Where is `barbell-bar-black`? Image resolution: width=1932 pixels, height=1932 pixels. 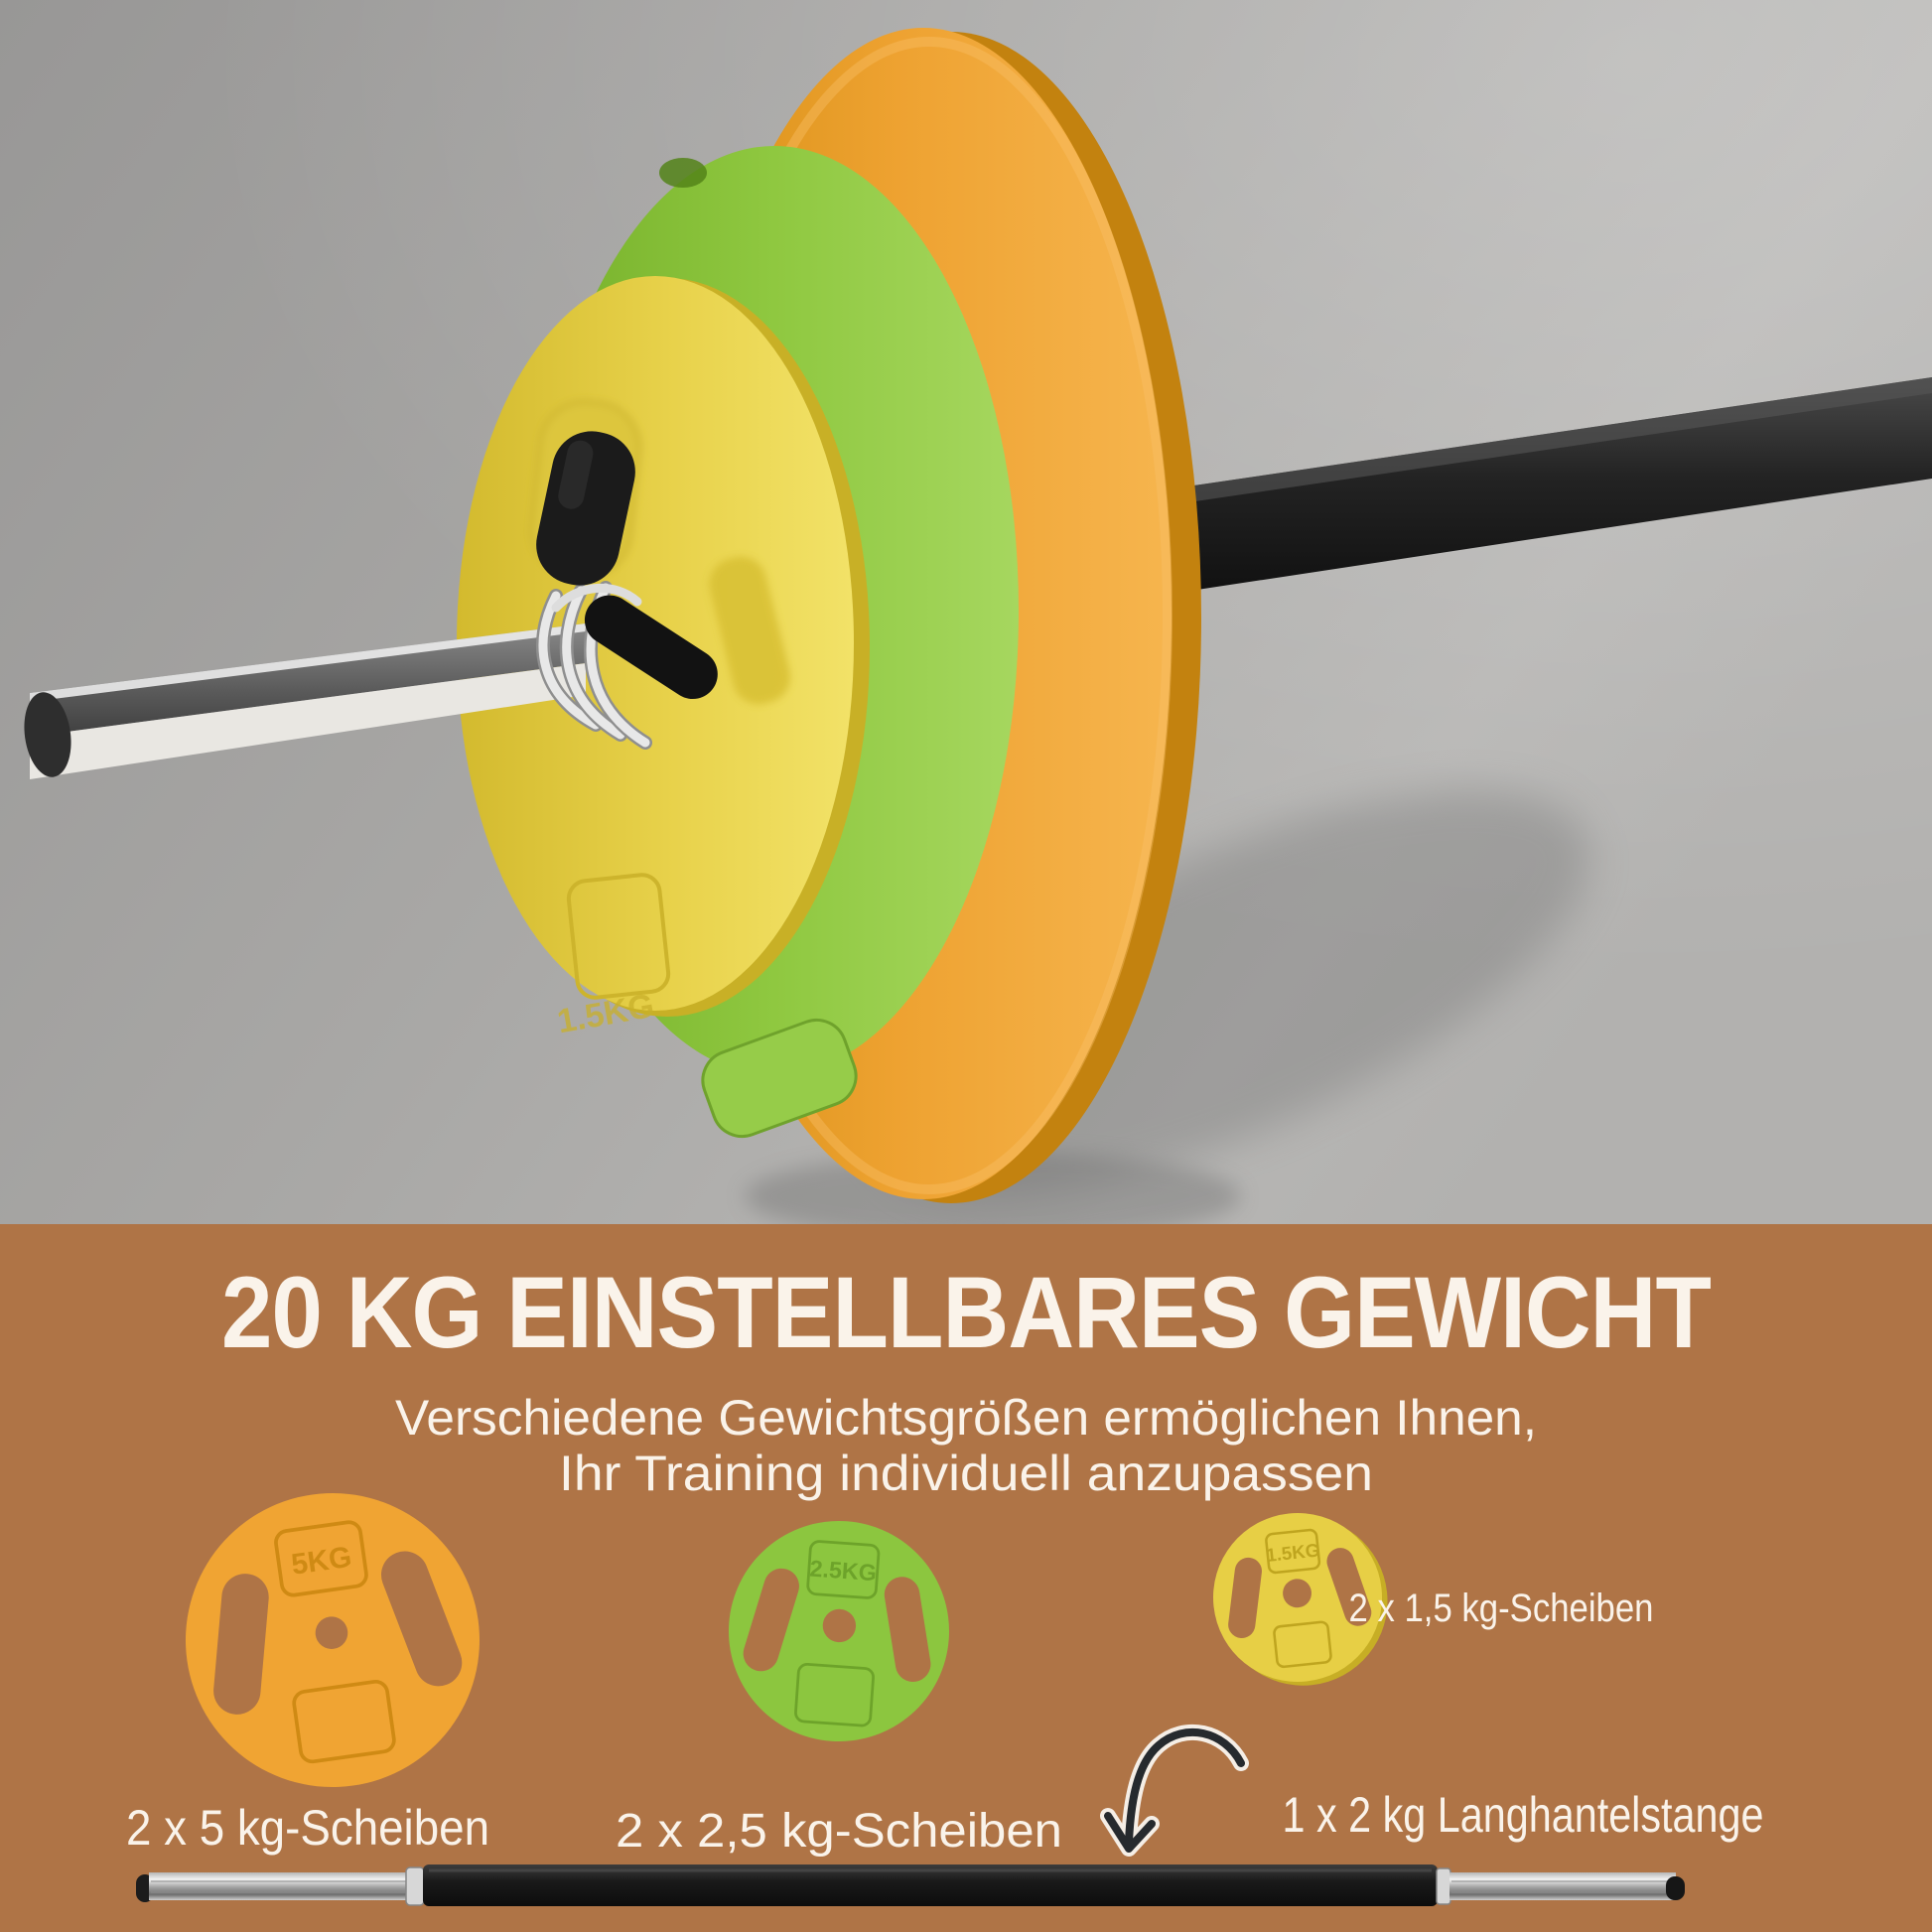 barbell-bar-black is located at coordinates (1526, 489).